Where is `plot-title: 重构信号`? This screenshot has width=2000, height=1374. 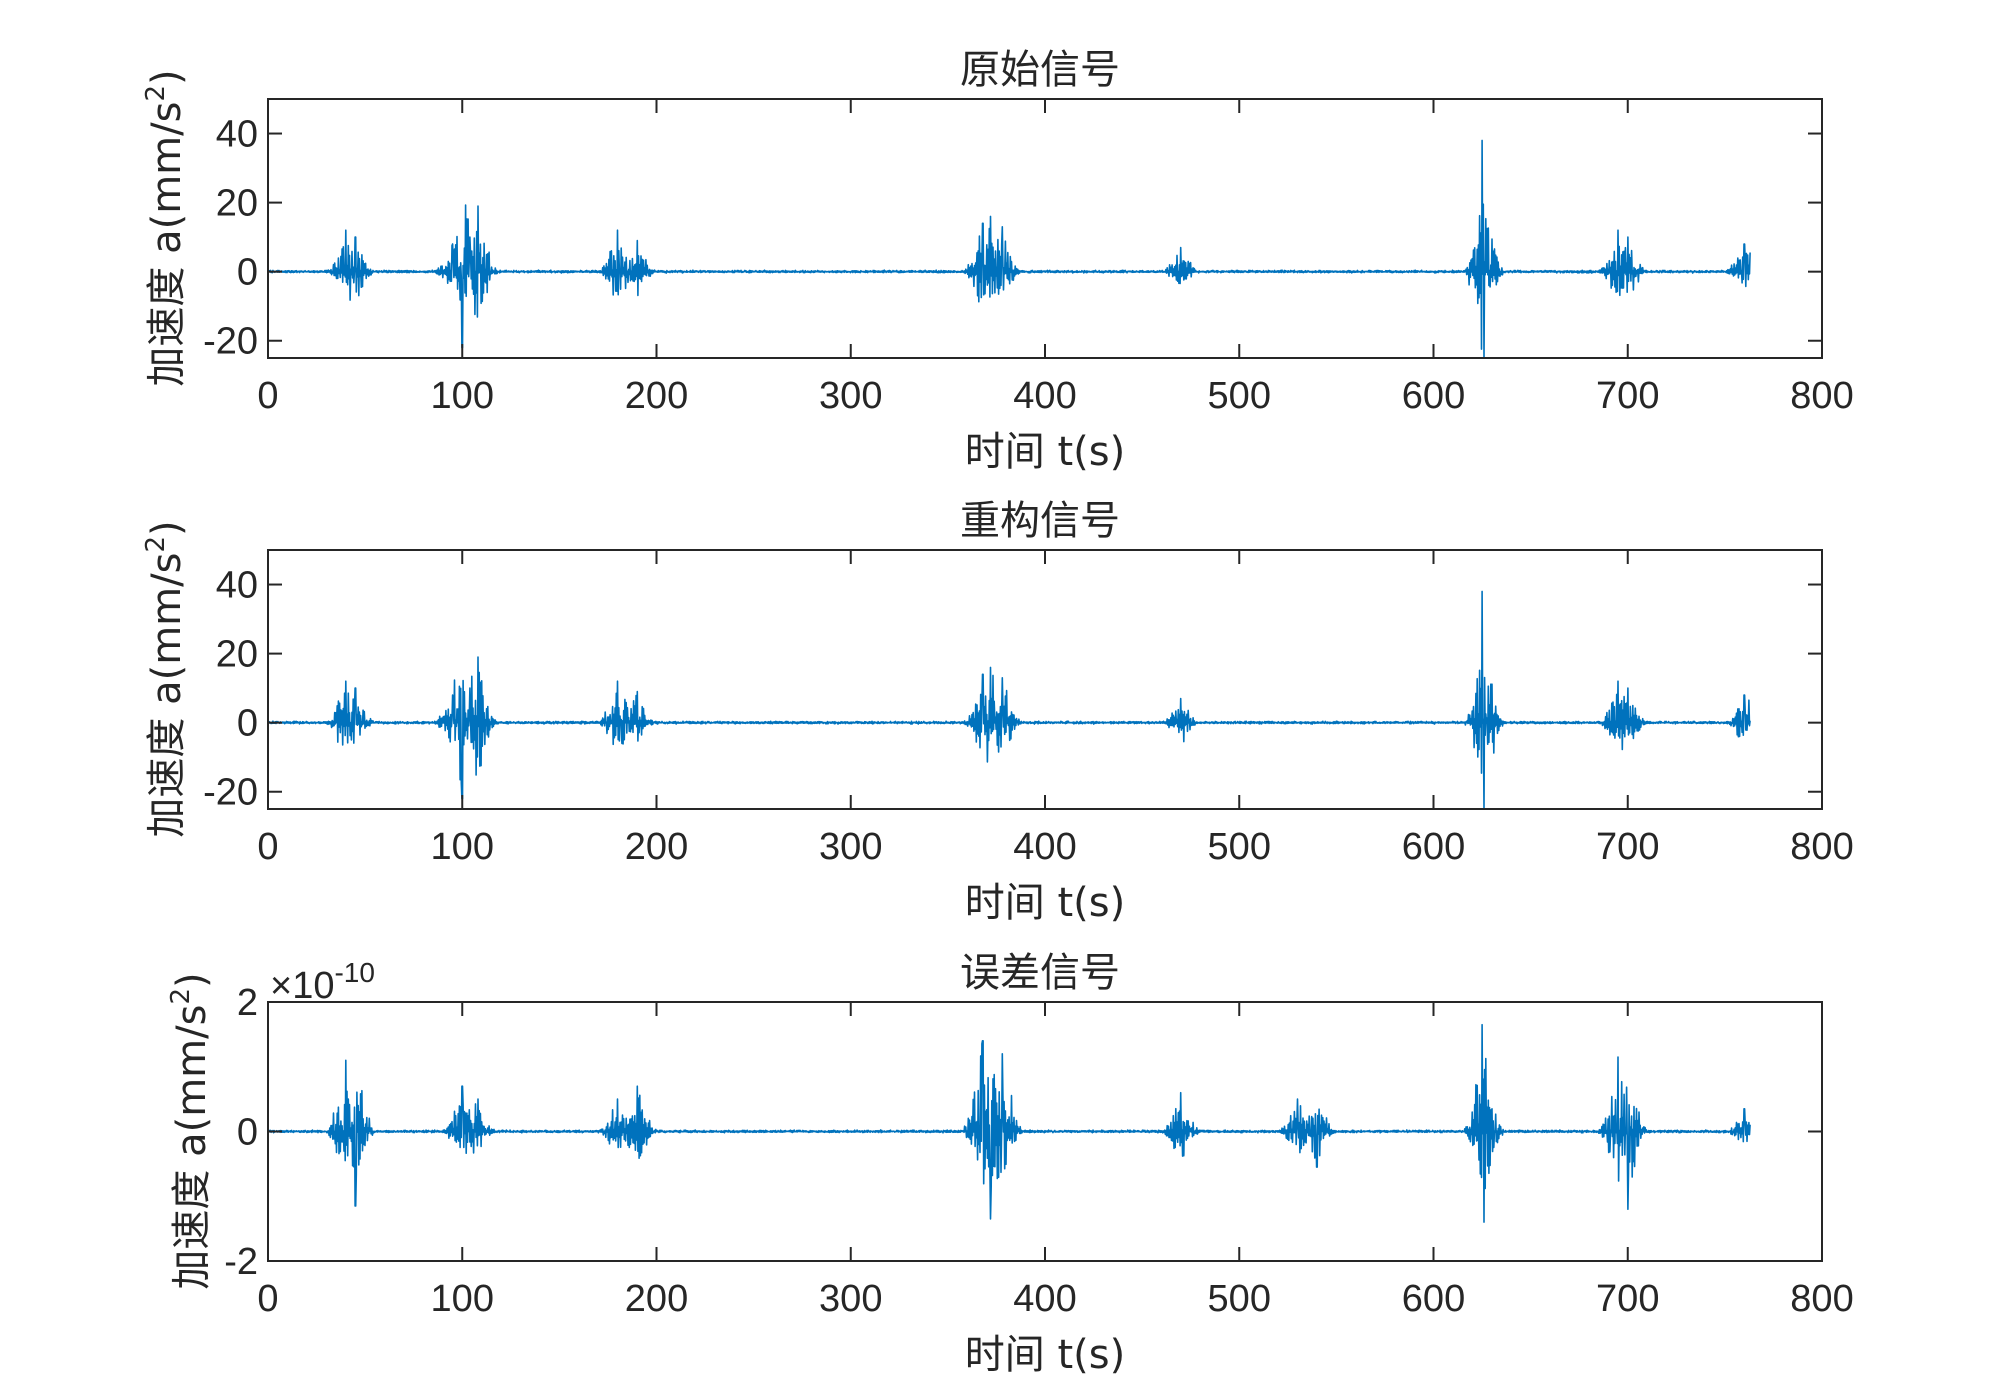 plot-title: 重构信号 is located at coordinates (1040, 521).